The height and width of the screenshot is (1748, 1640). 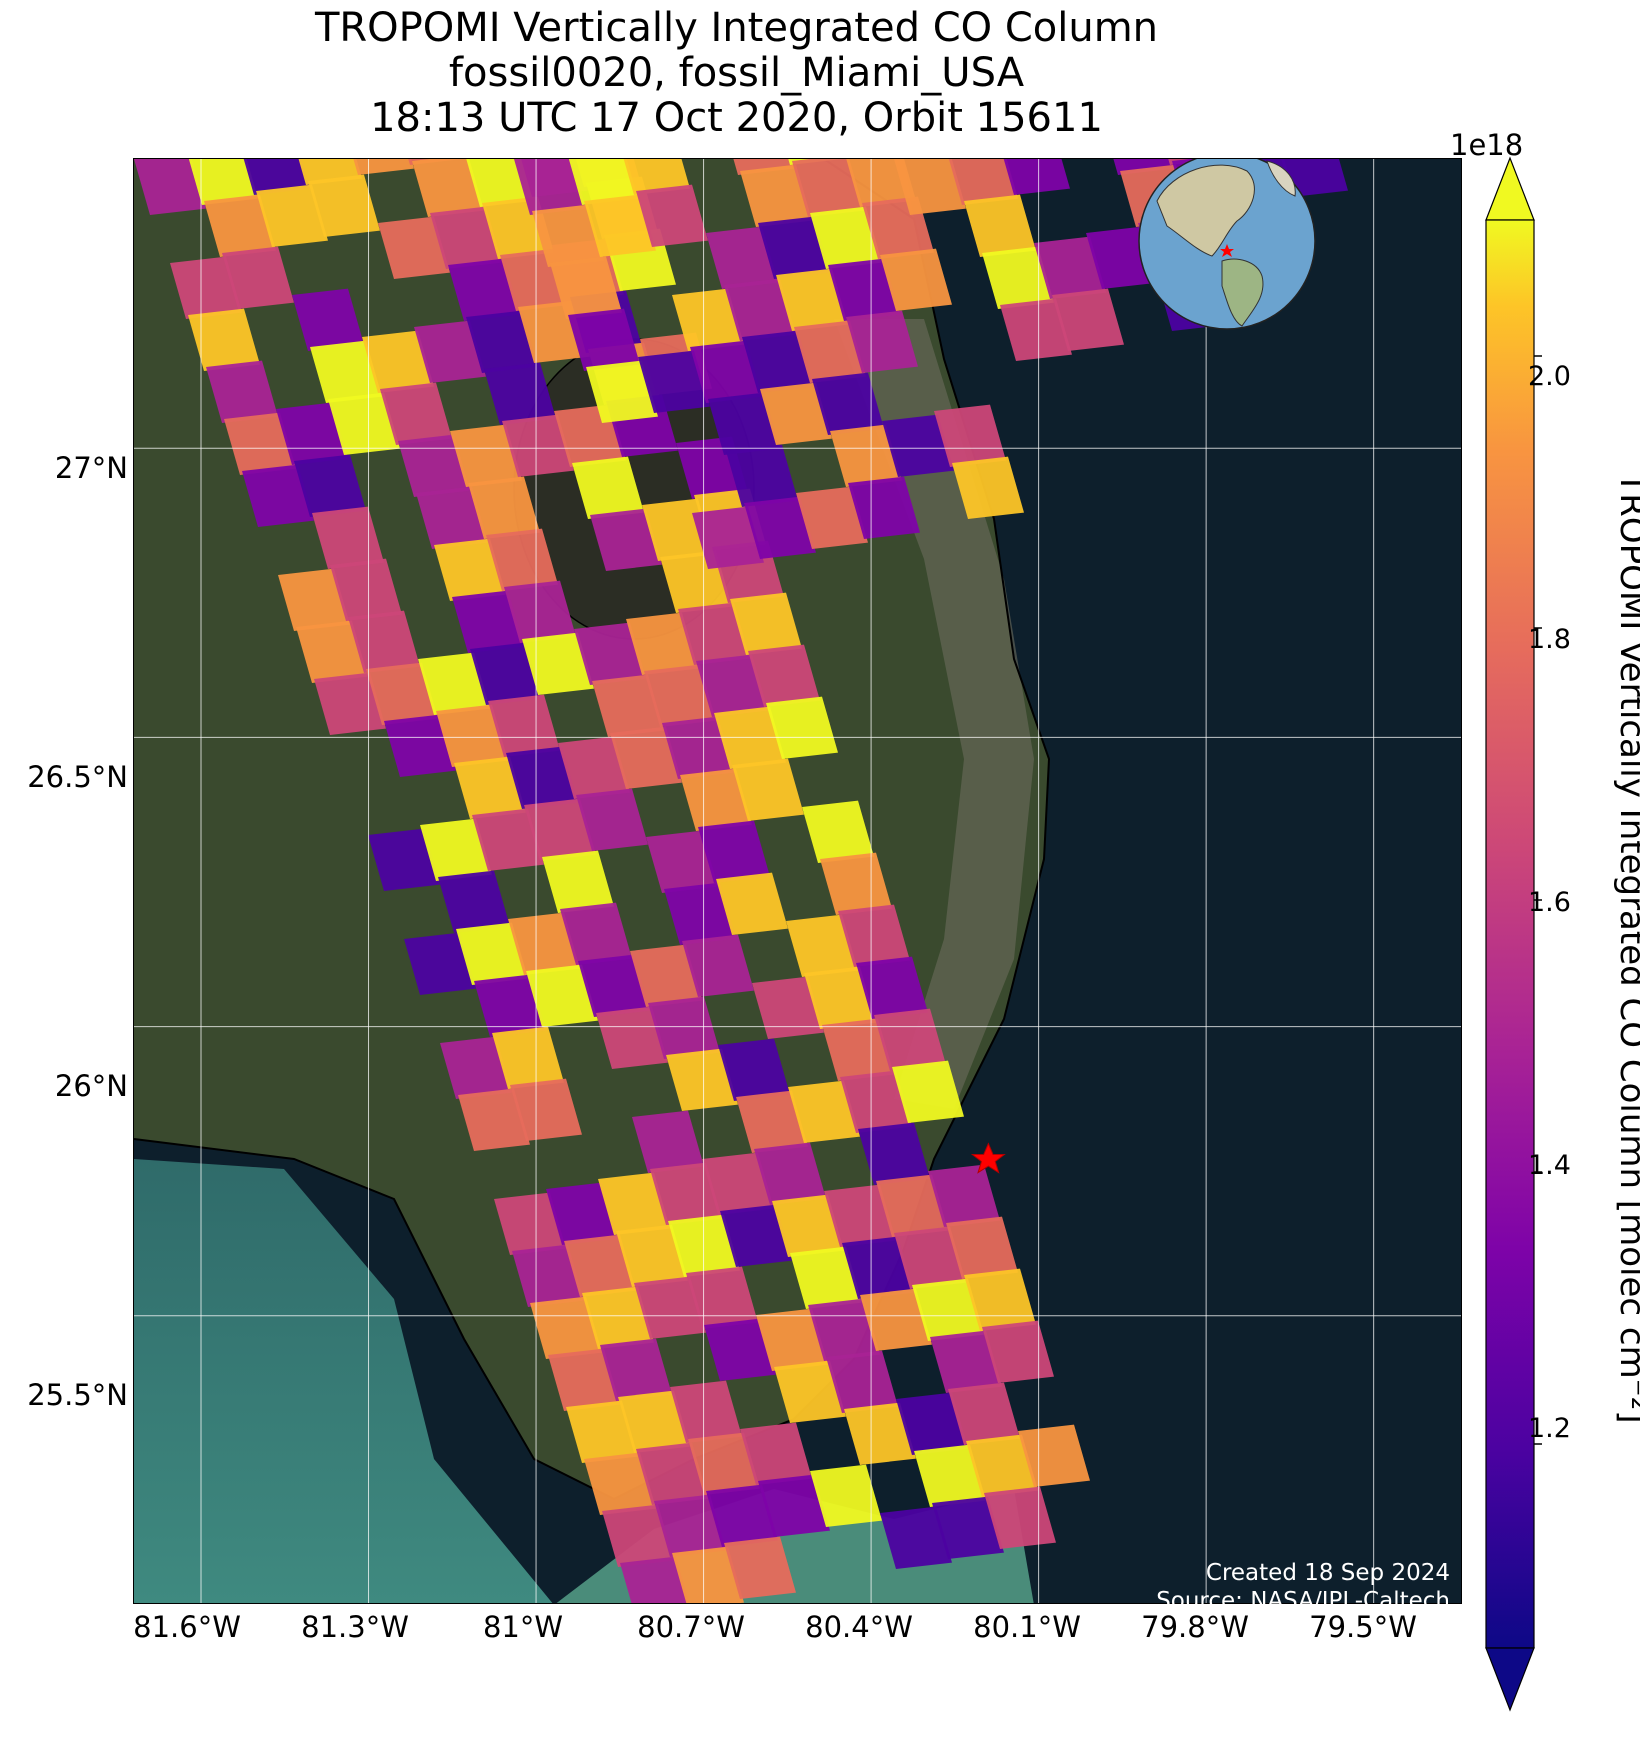 What do you see at coordinates (77, 1395) in the screenshot?
I see `lat-tick-25-5: 25.5°N` at bounding box center [77, 1395].